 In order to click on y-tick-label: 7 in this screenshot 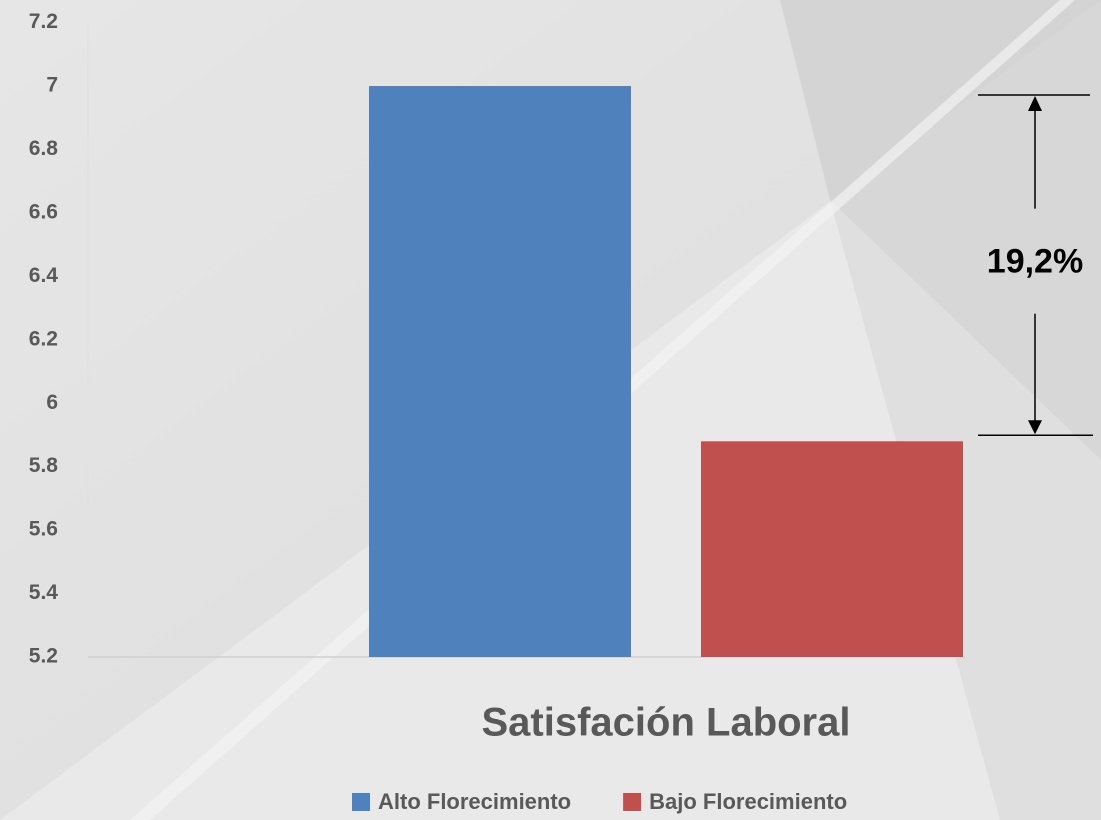, I will do `click(52, 85)`.